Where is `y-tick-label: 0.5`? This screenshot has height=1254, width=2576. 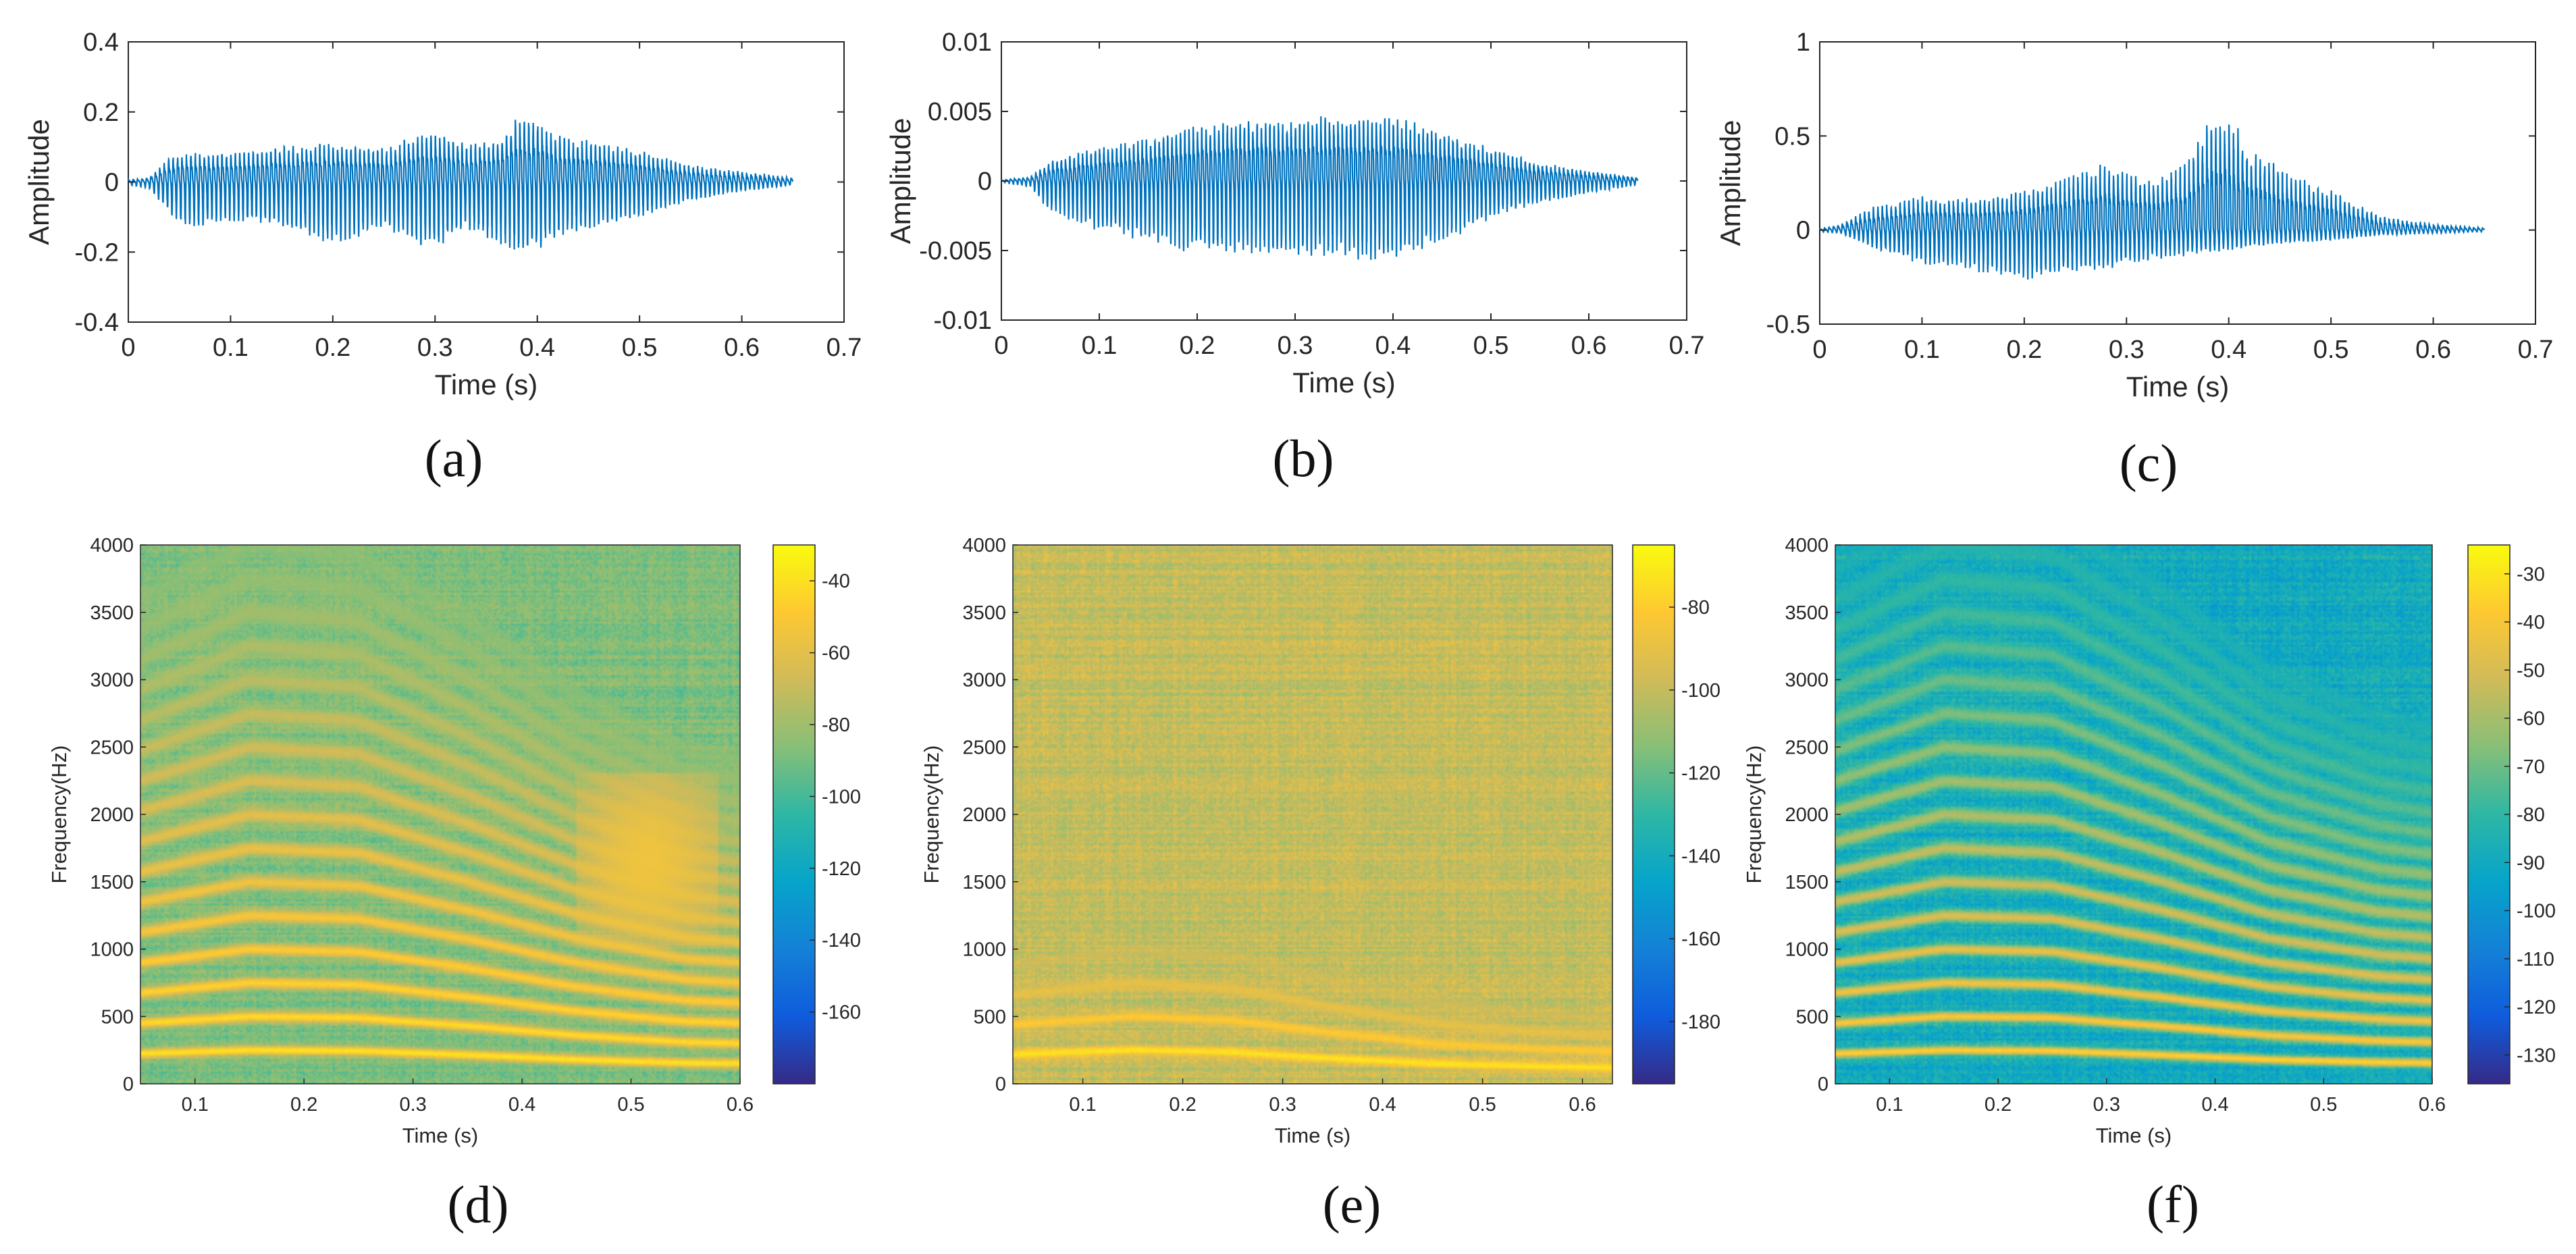 y-tick-label: 0.5 is located at coordinates (1792, 136).